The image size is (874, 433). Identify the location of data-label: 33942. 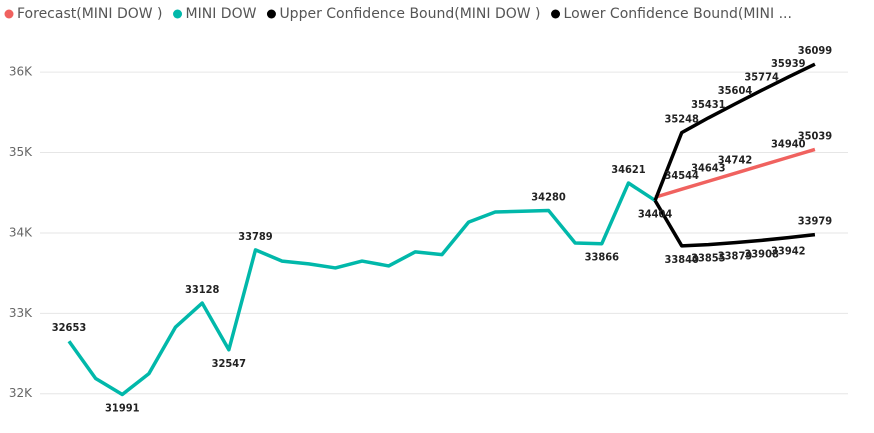
(788, 251).